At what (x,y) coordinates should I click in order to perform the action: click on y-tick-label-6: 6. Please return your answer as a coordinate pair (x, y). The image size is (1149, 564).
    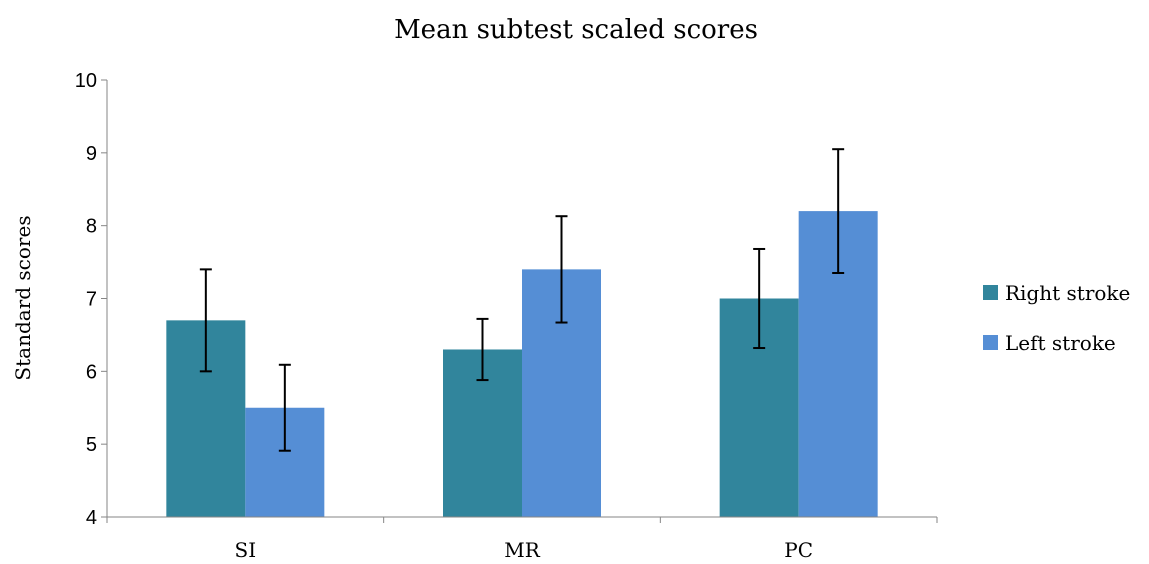
    Looking at the image, I should click on (91, 372).